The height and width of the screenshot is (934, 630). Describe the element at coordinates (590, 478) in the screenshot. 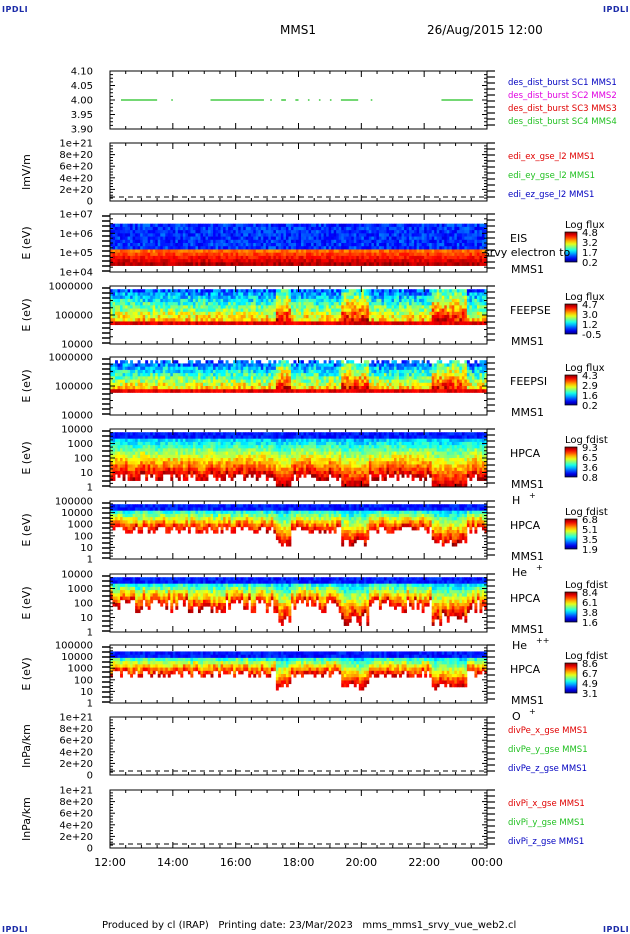

I see `panel6-cb-tick-3: 0.8` at that location.